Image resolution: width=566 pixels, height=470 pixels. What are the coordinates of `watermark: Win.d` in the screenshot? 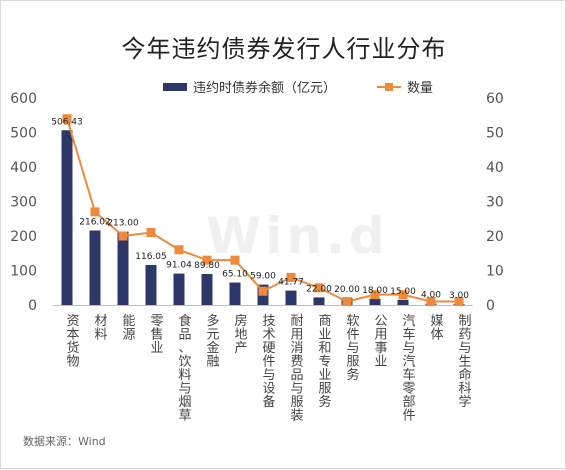 It's located at (297, 236).